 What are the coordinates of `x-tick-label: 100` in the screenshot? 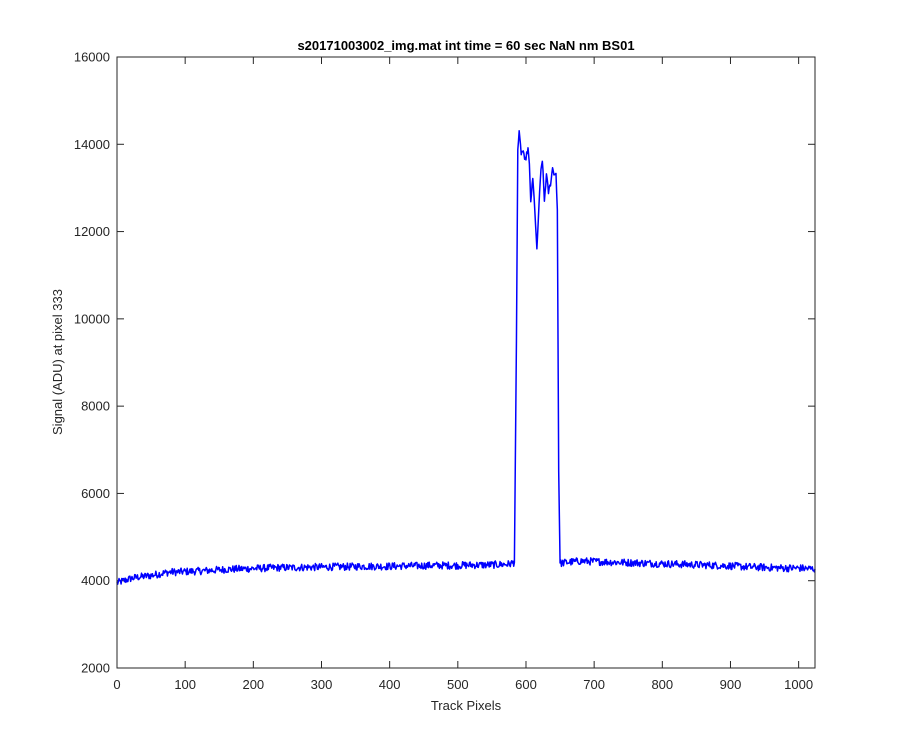 It's located at (185, 684).